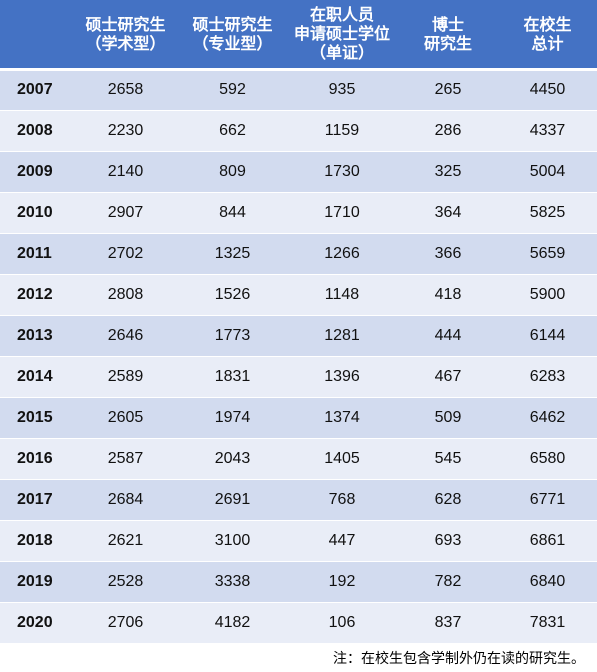 The width and height of the screenshot is (597, 672). I want to click on table-footnote: 注：在校生包含学制外仍在读的研究生。, so click(459, 659).